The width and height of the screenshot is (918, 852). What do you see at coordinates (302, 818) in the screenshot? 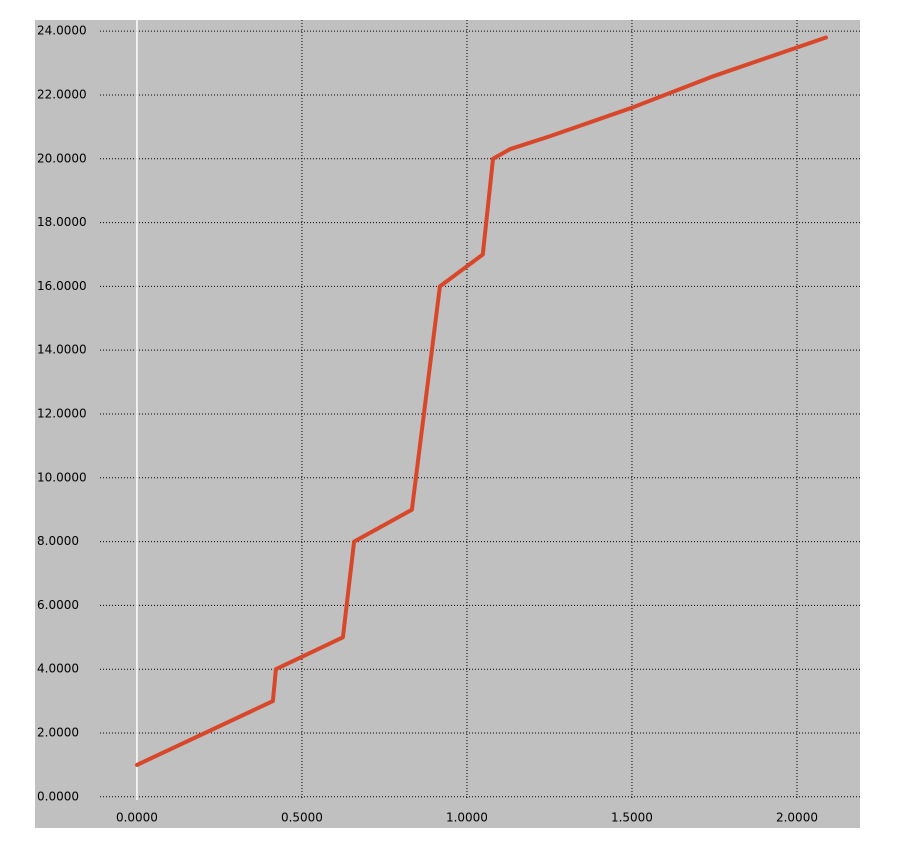
I see `x-tick-label: 0.5000` at bounding box center [302, 818].